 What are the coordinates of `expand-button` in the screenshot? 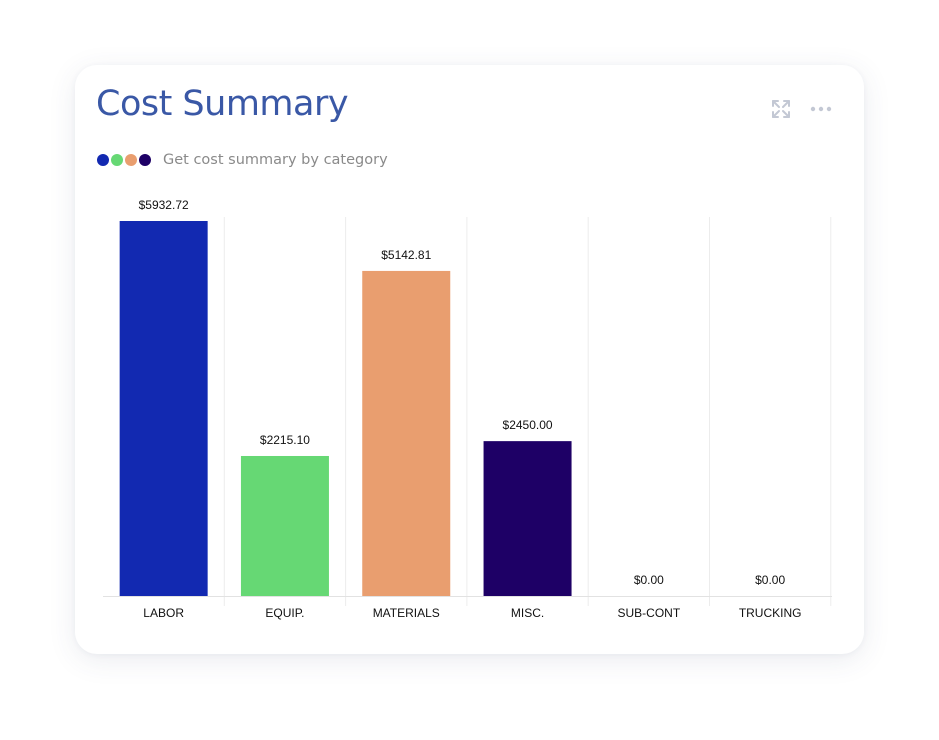 It's located at (781, 109).